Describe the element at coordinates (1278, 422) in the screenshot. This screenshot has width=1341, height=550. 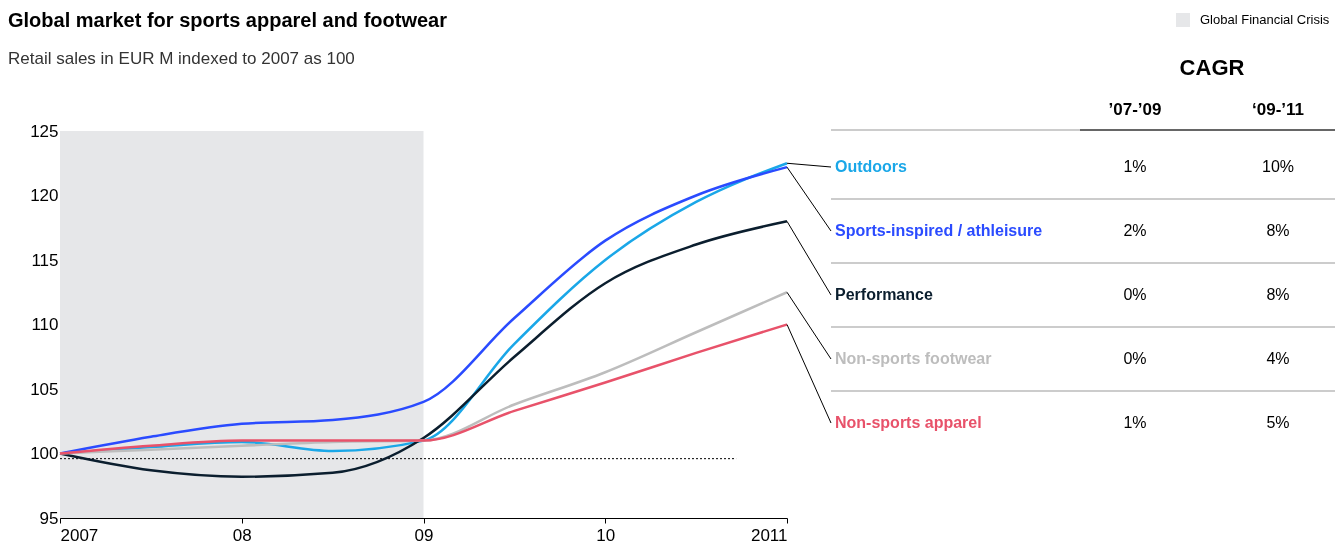
I see `text: 5%` at that location.